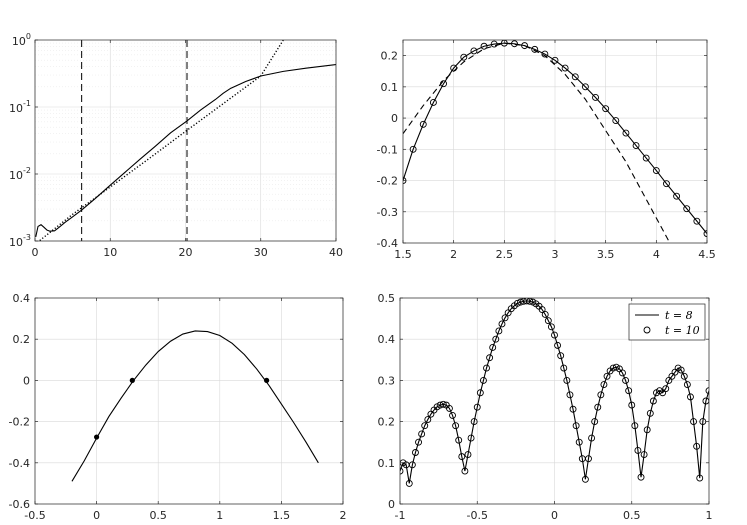  I want to click on x-tick-label: 0.5, so click(158, 515).